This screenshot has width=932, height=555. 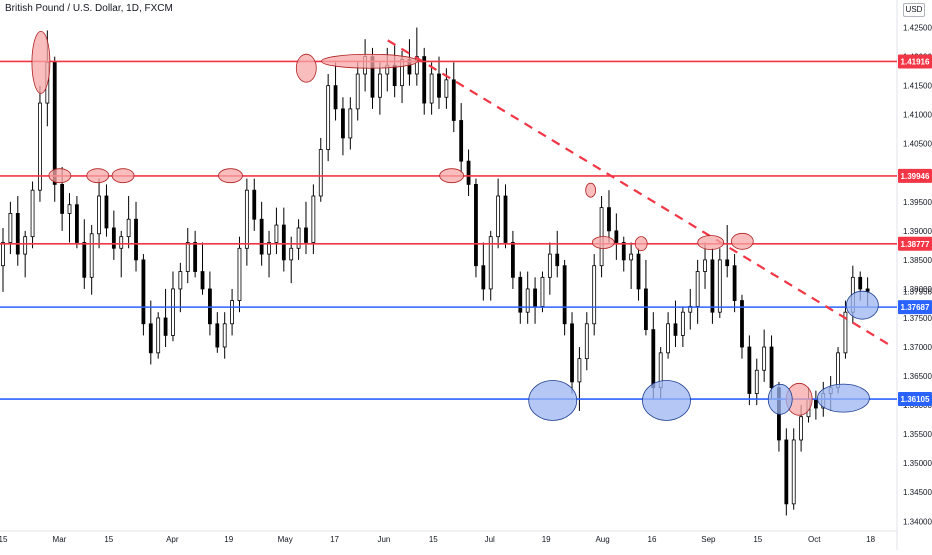 I want to click on x-tick-label: Mar, so click(x=60, y=539).